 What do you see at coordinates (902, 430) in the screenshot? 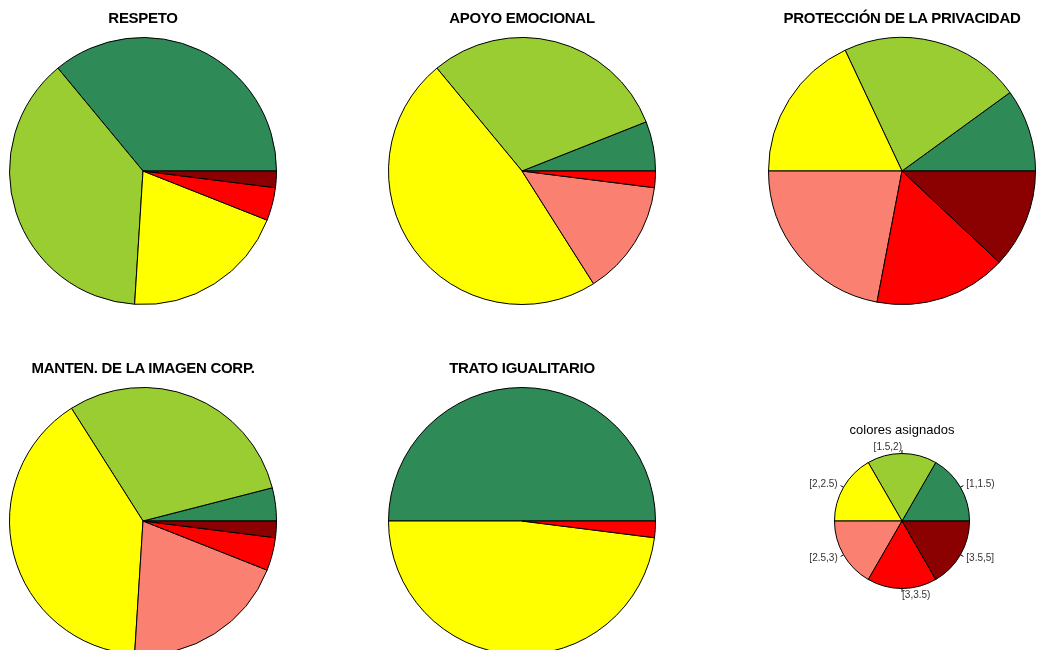
I see `chart-title: colores asignados` at bounding box center [902, 430].